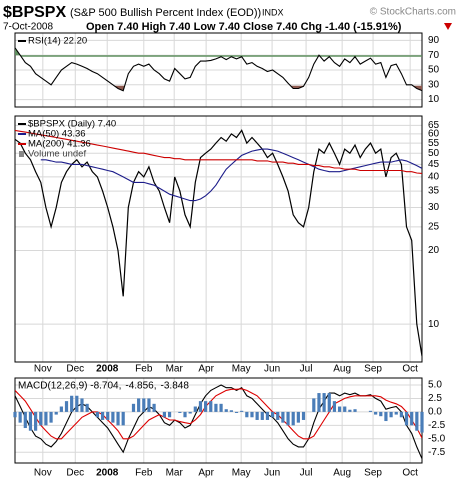 The width and height of the screenshot is (460, 482). What do you see at coordinates (218, 52) in the screenshot?
I see `rsi-overbought-fill` at bounding box center [218, 52].